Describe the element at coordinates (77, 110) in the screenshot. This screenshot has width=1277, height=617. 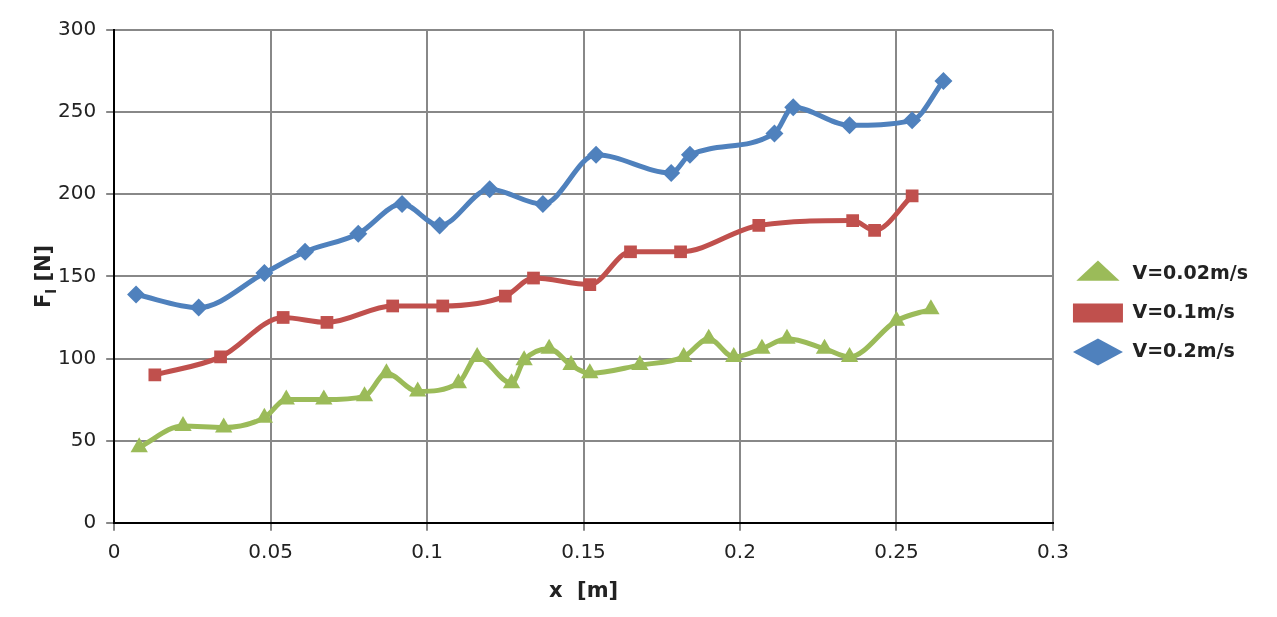
I see `y-tick-label: 250` at that location.